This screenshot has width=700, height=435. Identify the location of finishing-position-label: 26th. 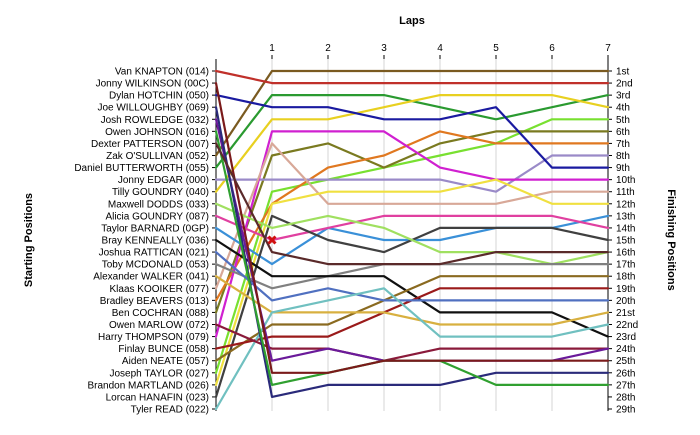
(625, 373).